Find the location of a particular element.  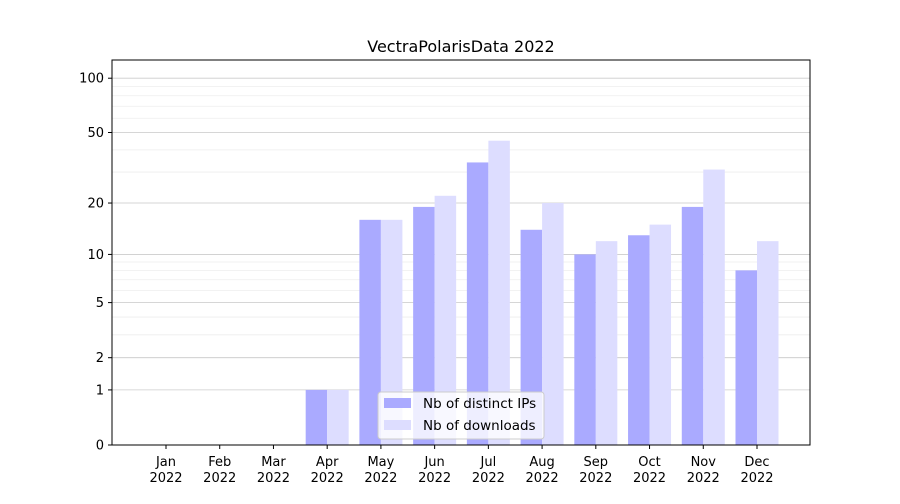

legend-box is located at coordinates (461, 415).